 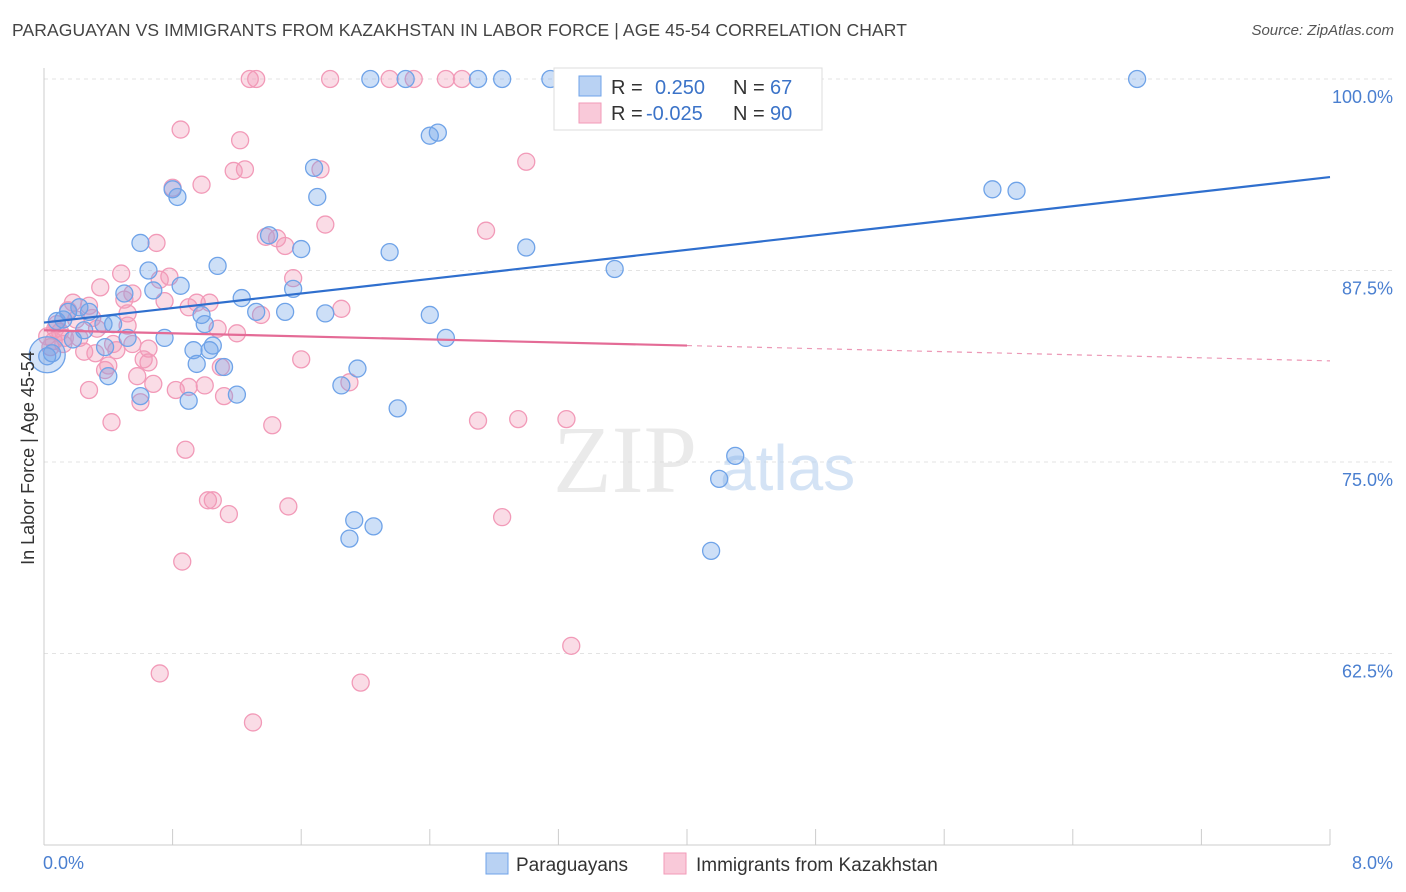 What do you see at coordinates (625, 459) in the screenshot?
I see `watermark-zip: ZIP` at bounding box center [625, 459].